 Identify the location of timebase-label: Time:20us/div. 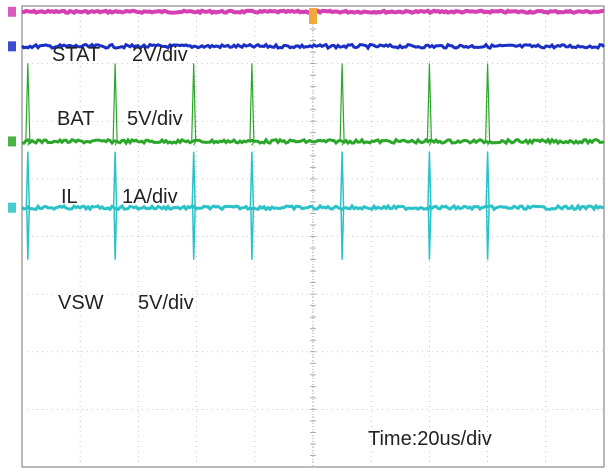
(430, 439).